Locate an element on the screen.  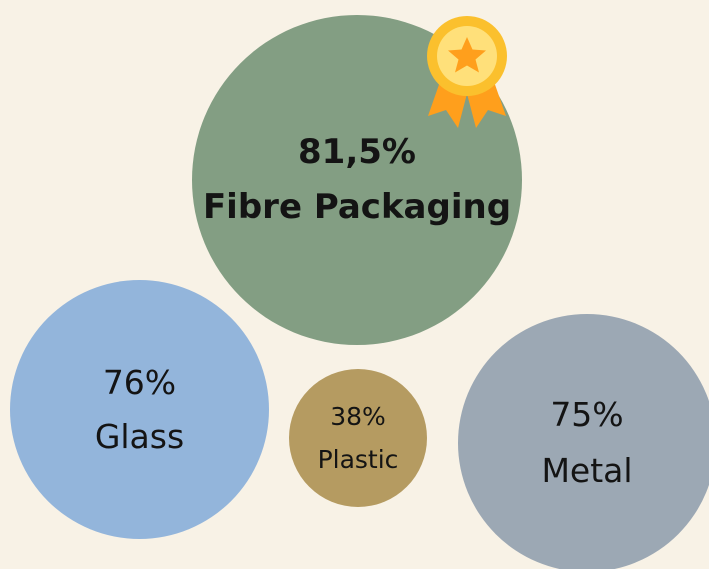
metal-category-label: Metal is located at coordinates (587, 470).